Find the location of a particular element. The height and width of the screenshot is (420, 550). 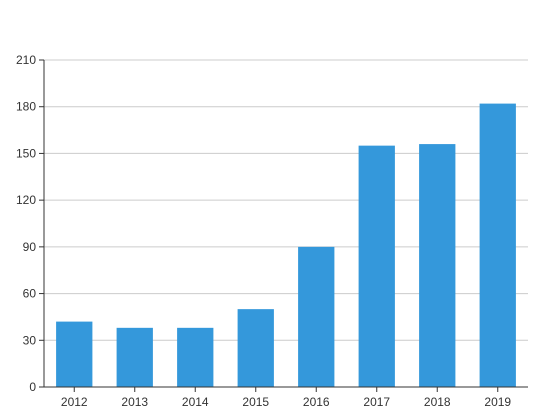

y-tick-label: 120 is located at coordinates (26, 200).